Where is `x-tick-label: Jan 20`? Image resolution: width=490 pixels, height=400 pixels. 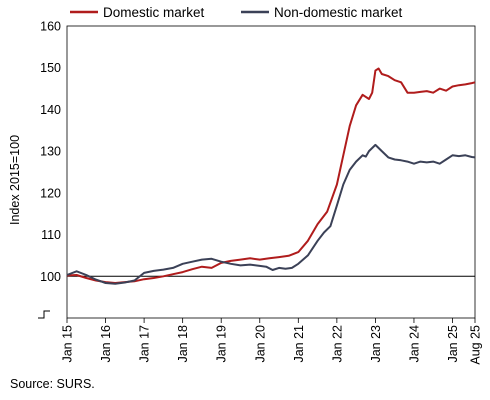 x-tick-label: Jan 20 is located at coordinates (260, 344).